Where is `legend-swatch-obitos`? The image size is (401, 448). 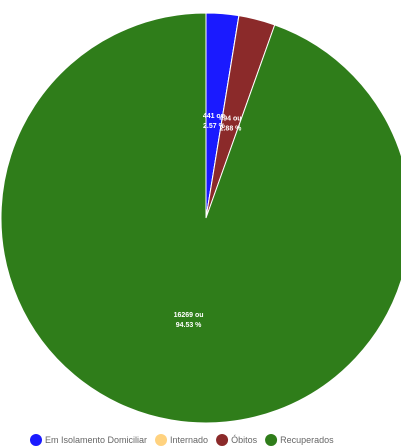 legend-swatch-obitos is located at coordinates (222, 440).